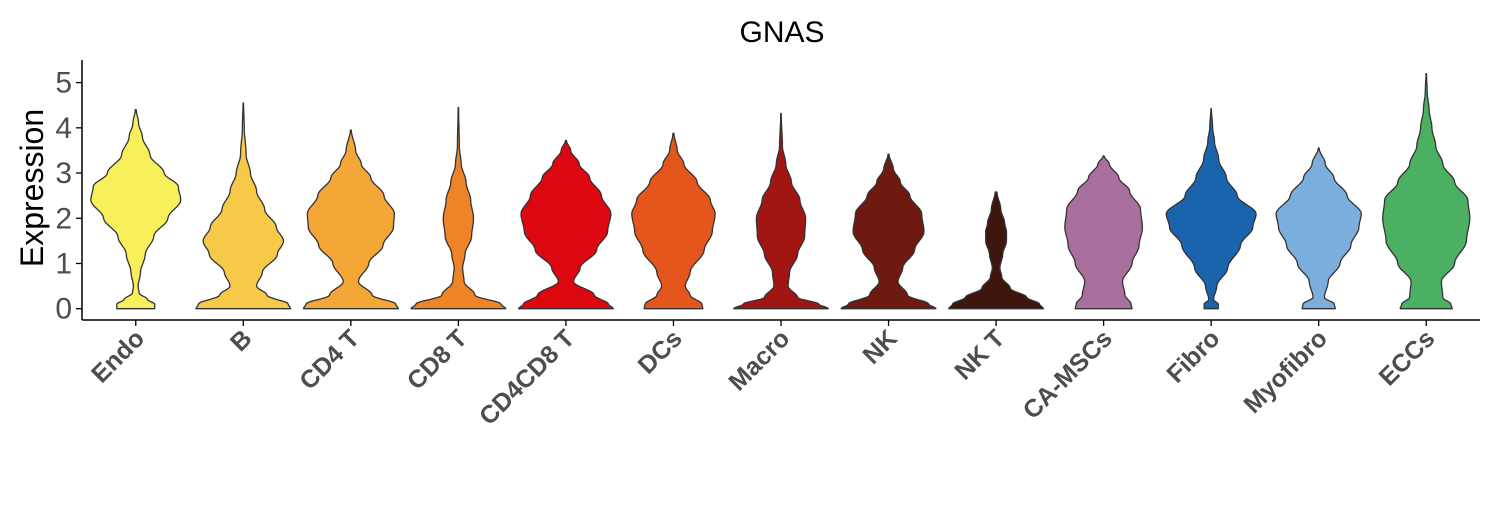 This screenshot has width=1500, height=505. Describe the element at coordinates (1426, 191) in the screenshot. I see `violin-eccs` at that location.